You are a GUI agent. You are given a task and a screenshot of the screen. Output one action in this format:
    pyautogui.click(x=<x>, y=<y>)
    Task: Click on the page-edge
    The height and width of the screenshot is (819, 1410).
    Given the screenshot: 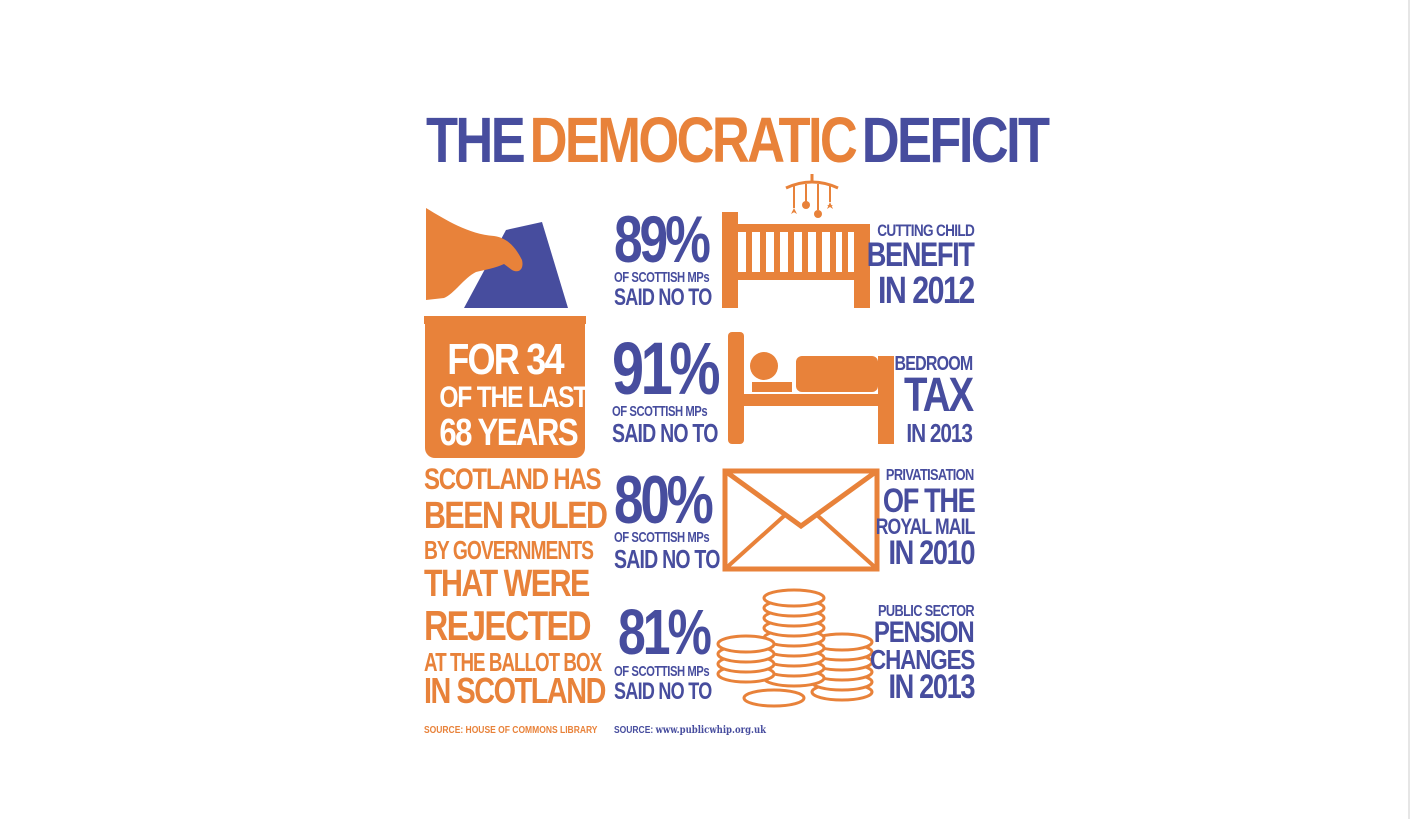 What is the action you would take?
    pyautogui.click(x=1409, y=409)
    